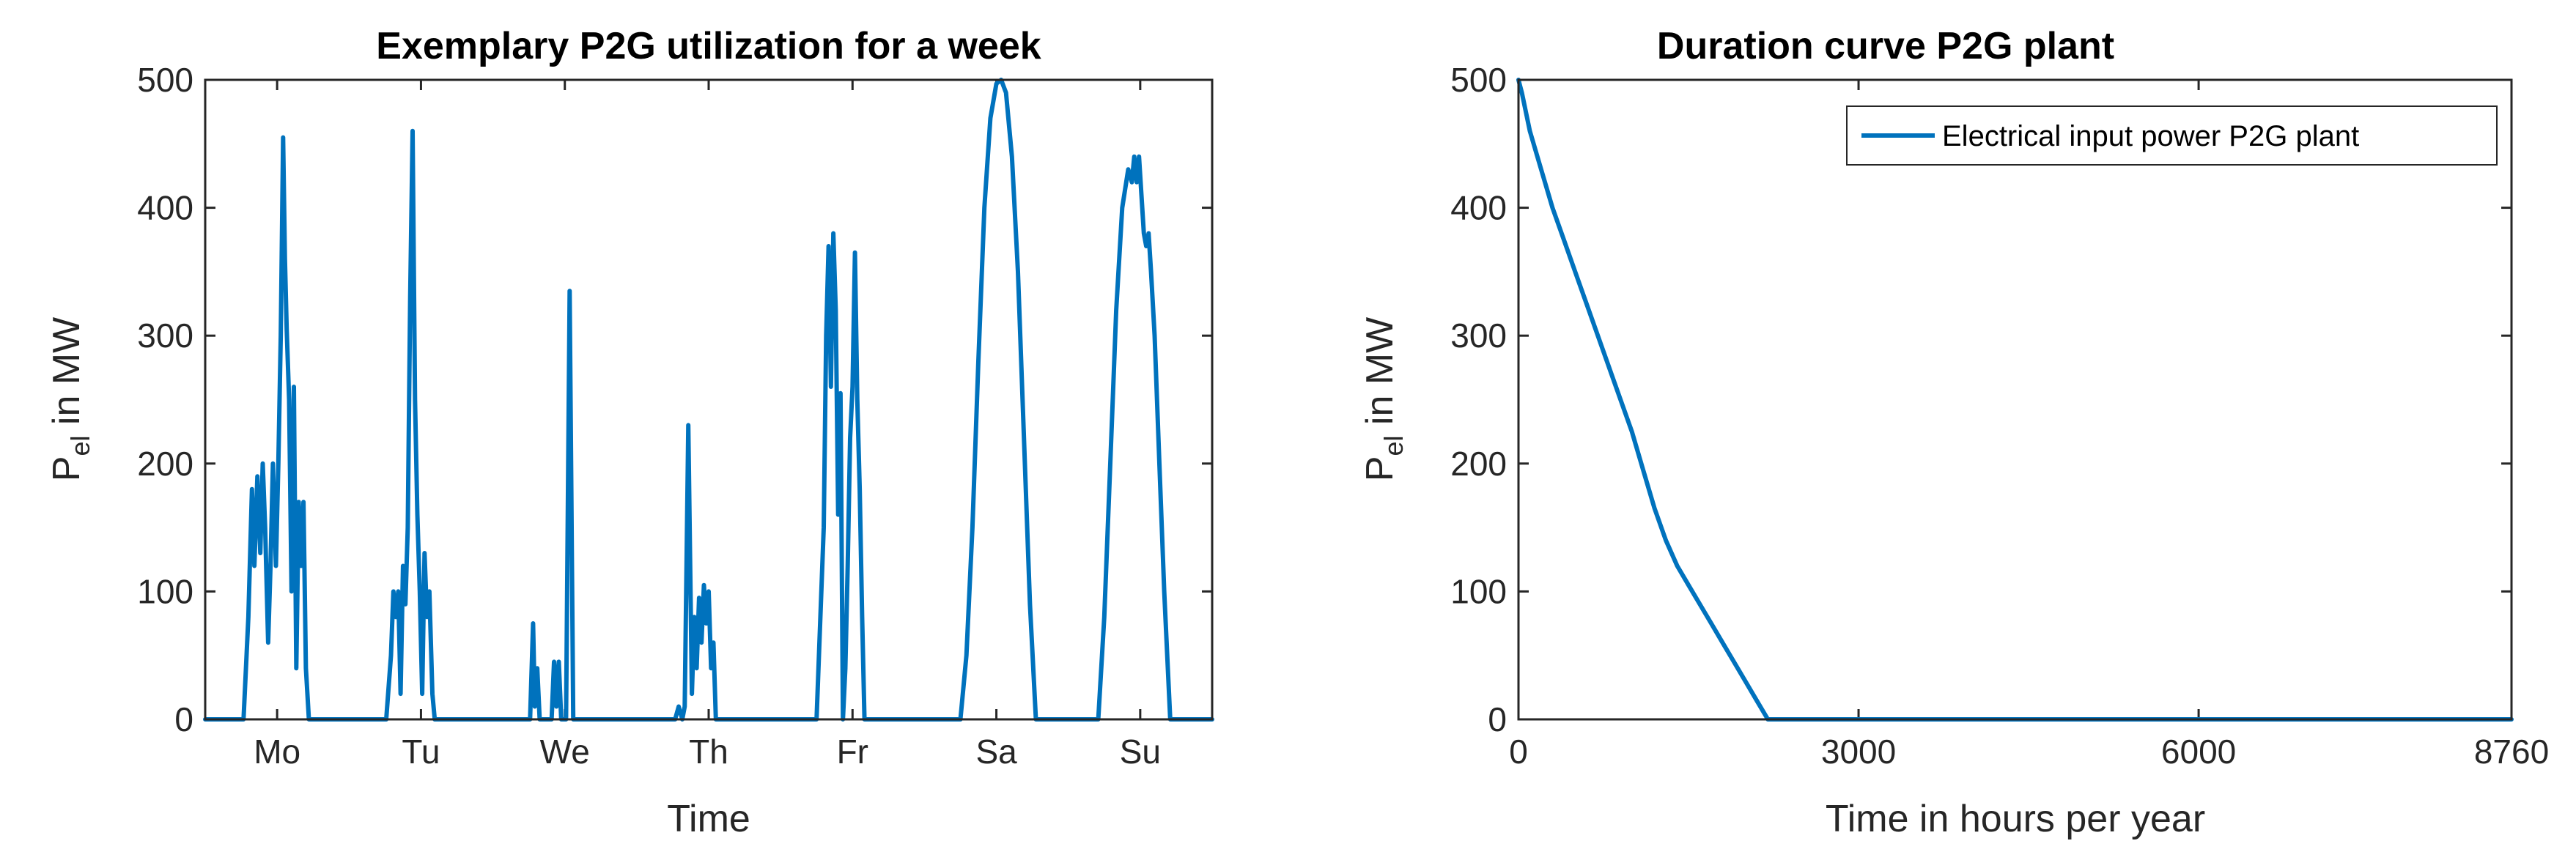  What do you see at coordinates (2150, 136) in the screenshot?
I see `legend-entry-label: Electrical input power P2G plant` at bounding box center [2150, 136].